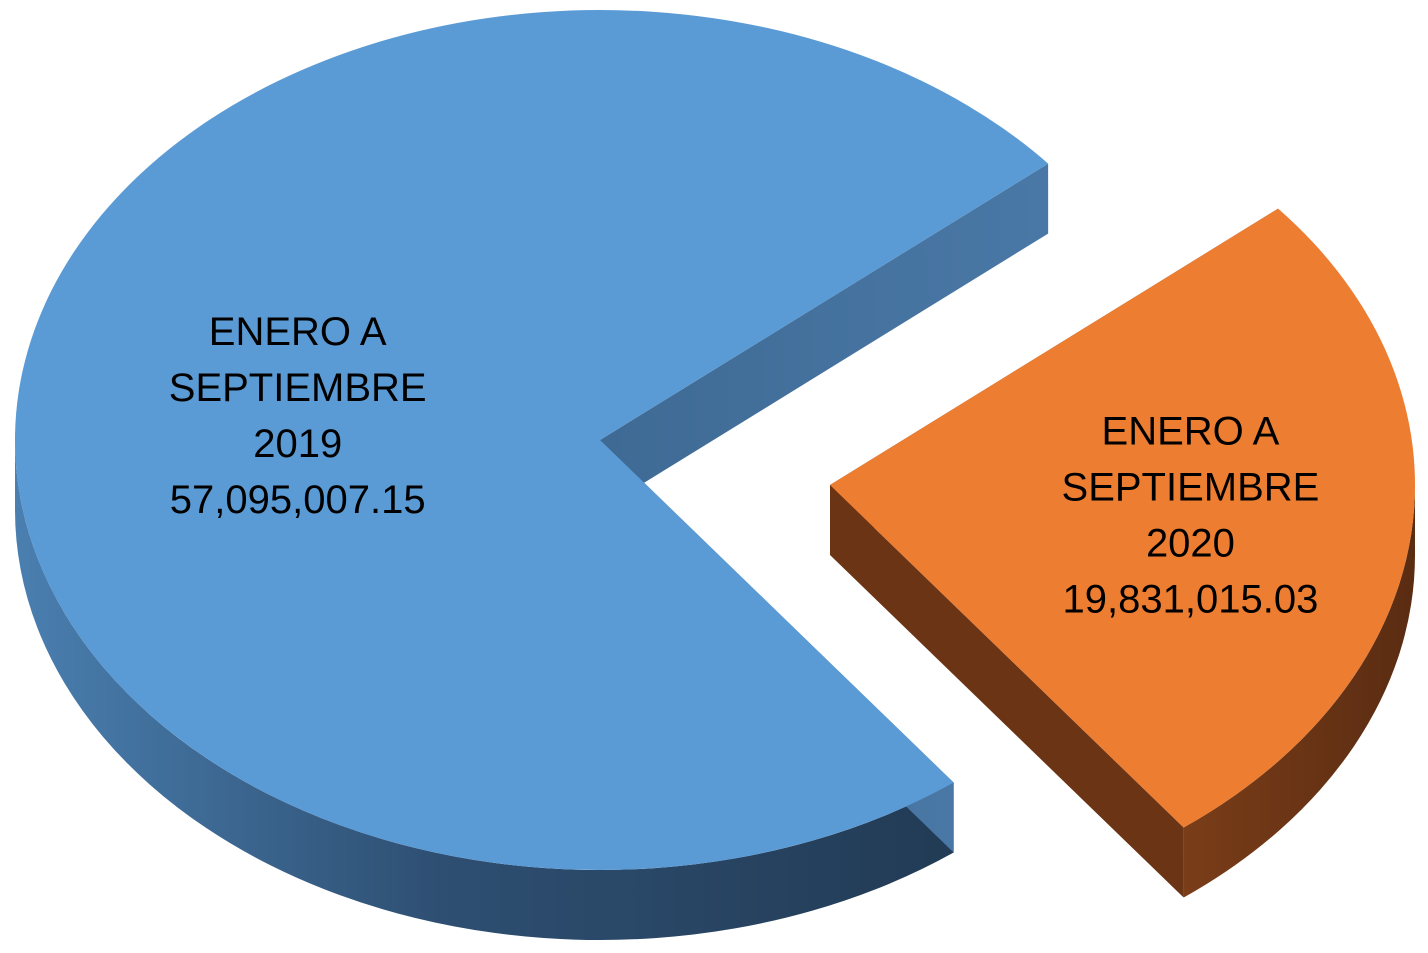 This screenshot has height=953, width=1428. Describe the element at coordinates (297, 444) in the screenshot. I see `slice-category-label: 2019` at that location.